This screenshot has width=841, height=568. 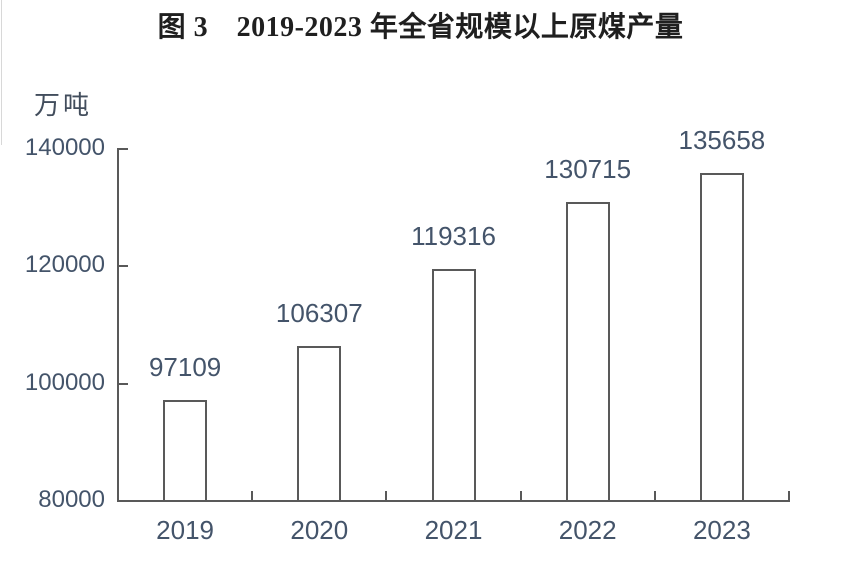 I want to click on x-axis-label: 2020, so click(x=319, y=530).